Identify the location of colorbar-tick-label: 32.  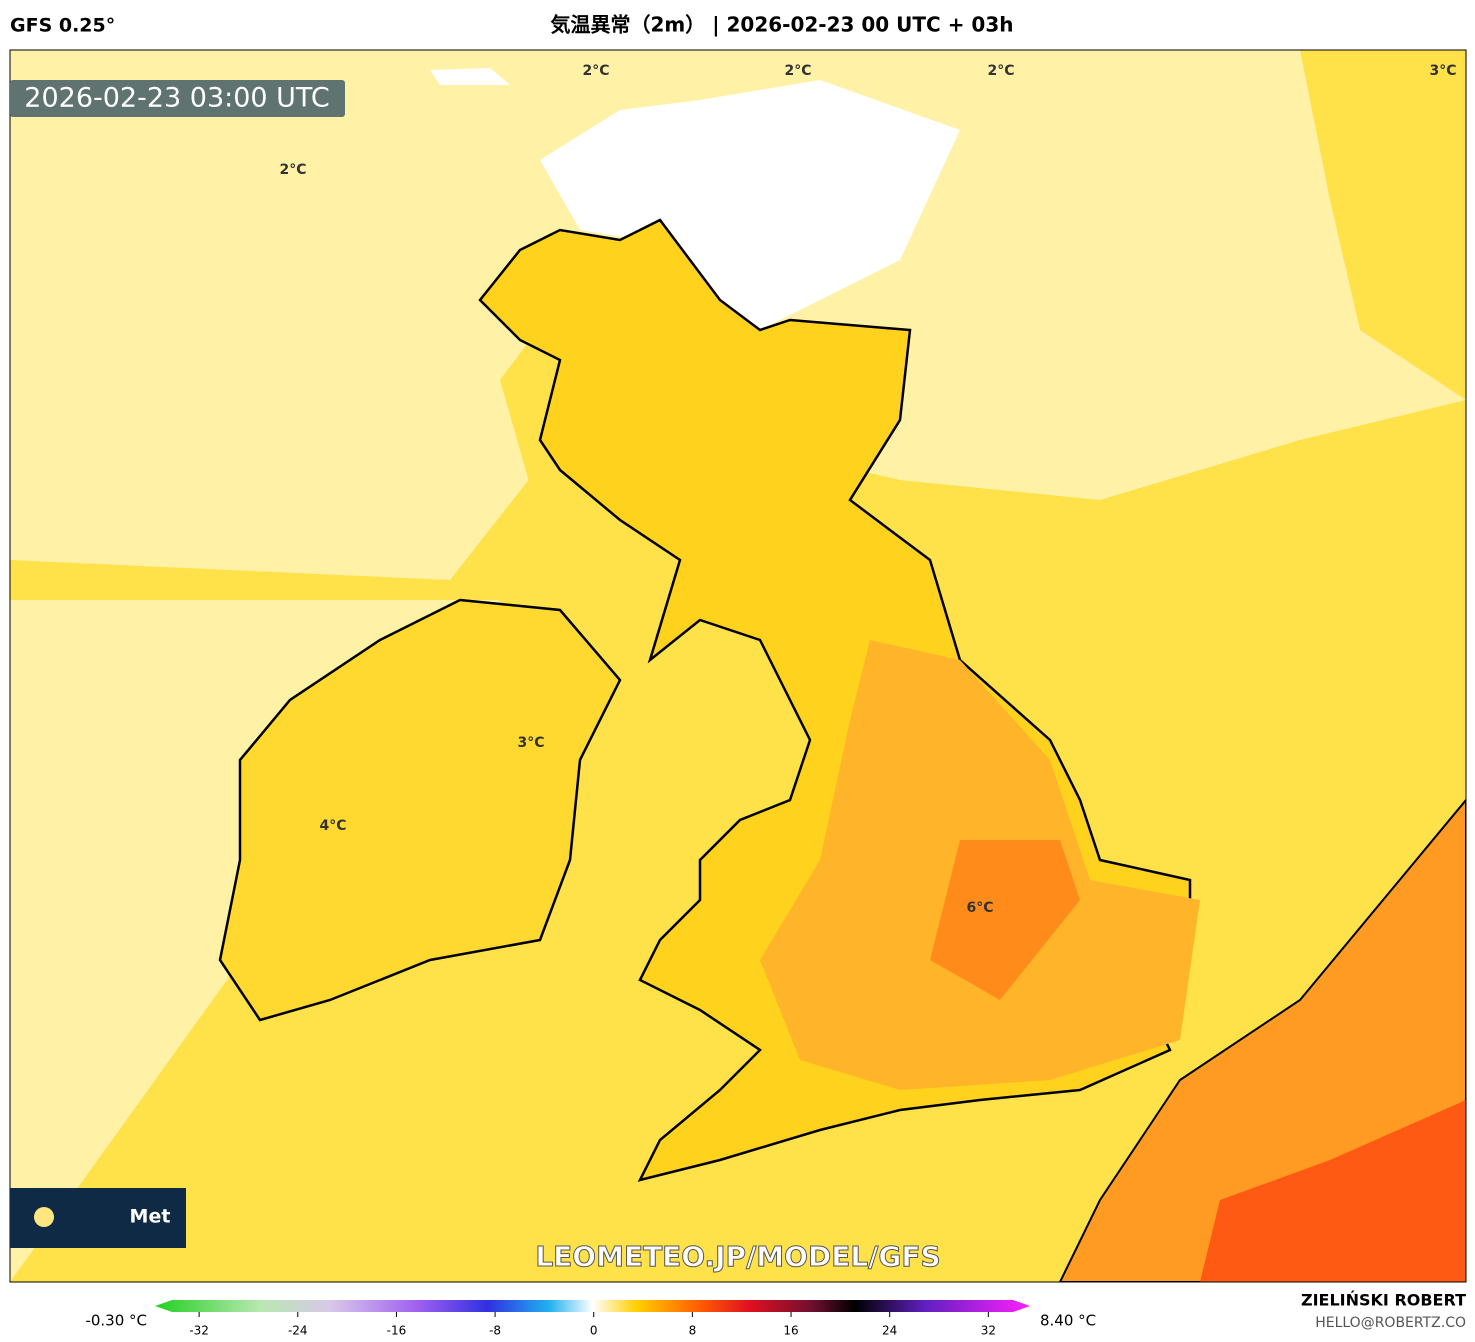
(988, 1331).